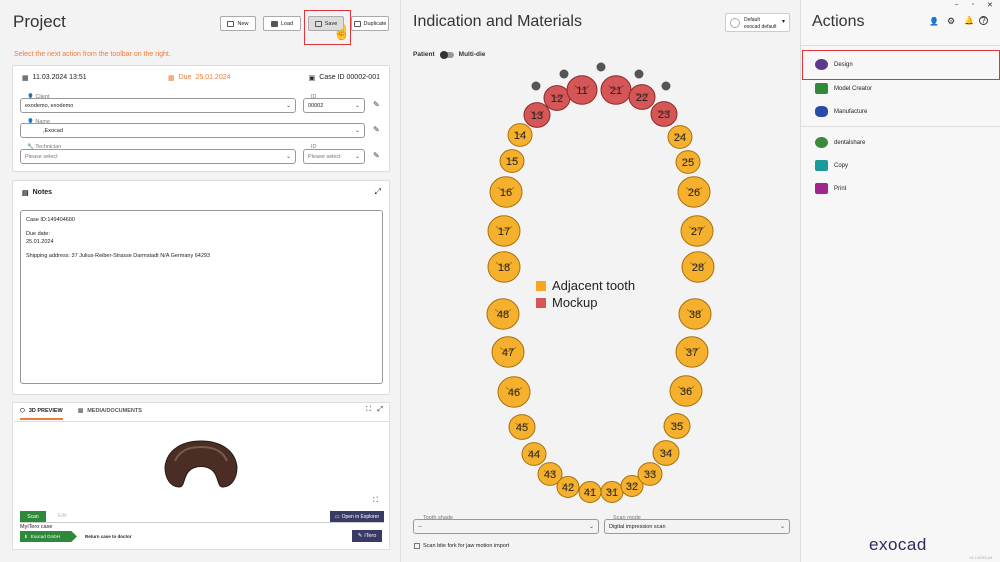  What do you see at coordinates (686, 391) in the screenshot?
I see `tooth-36: 36` at bounding box center [686, 391].